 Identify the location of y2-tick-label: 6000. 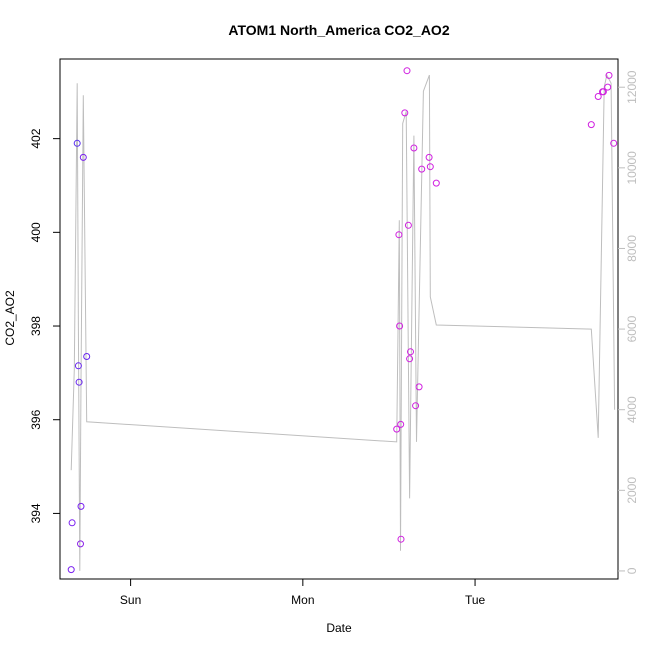
(632, 328).